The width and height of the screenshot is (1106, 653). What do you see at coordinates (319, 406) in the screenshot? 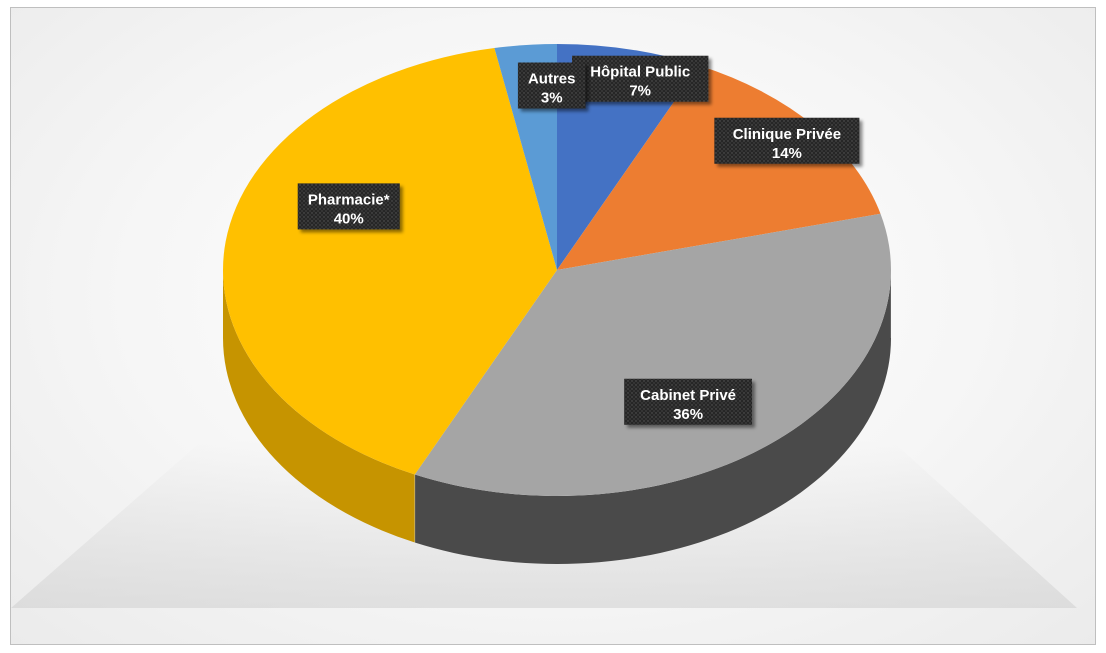
I see `side-pharmacie` at bounding box center [319, 406].